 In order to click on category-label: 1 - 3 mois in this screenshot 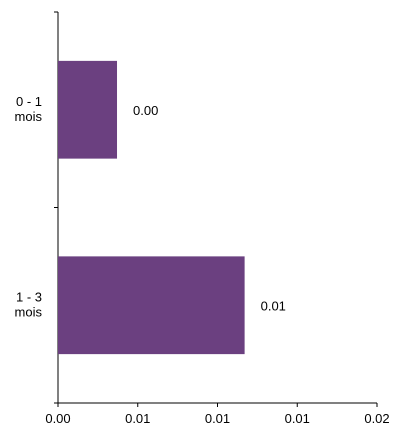, I will do `click(29, 304)`.